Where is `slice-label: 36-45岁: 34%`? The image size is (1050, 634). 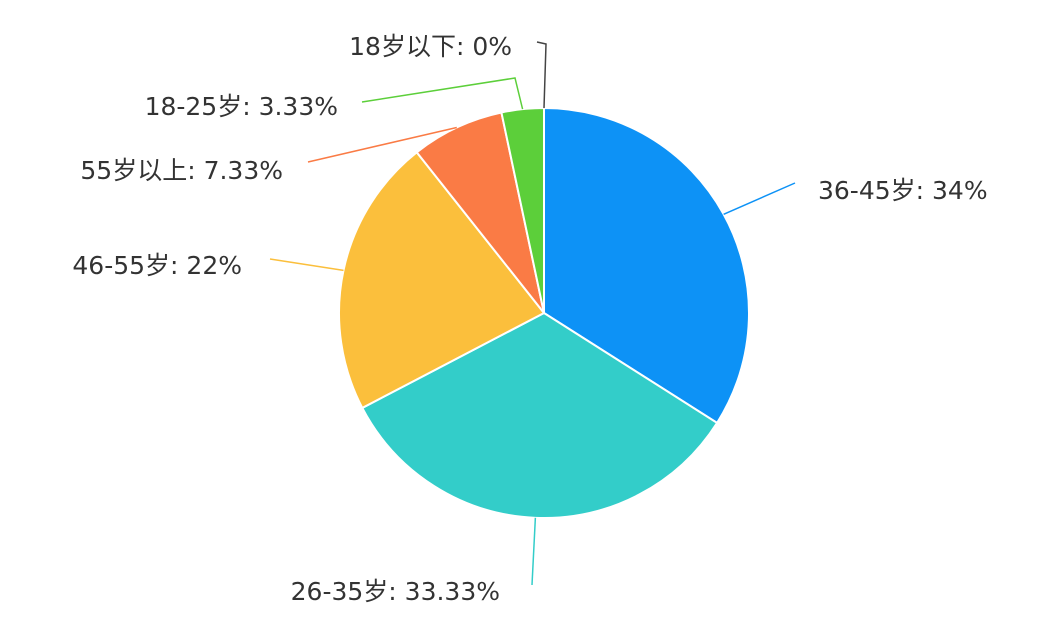
slice-label: 36-45岁: 34% is located at coordinates (903, 190).